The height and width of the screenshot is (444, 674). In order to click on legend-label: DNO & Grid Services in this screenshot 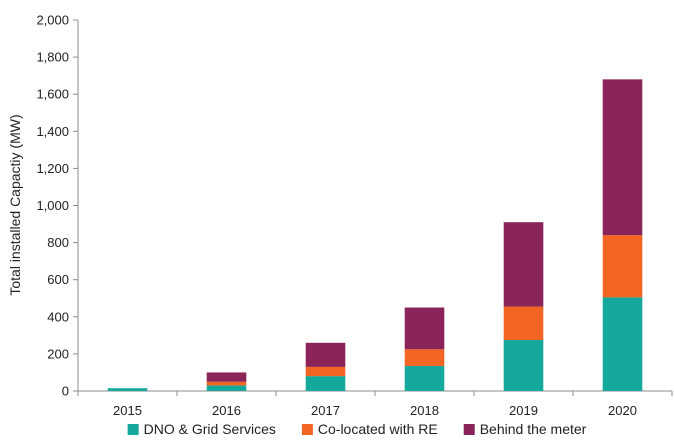, I will do `click(210, 429)`.